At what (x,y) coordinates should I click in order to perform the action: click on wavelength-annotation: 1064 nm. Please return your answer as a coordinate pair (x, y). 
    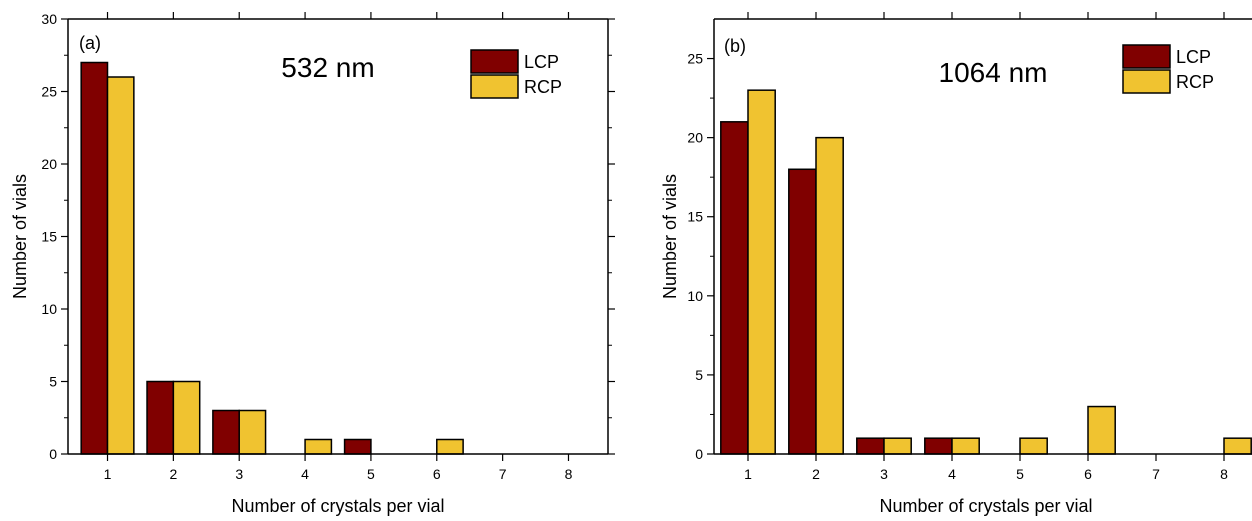
    Looking at the image, I should click on (993, 72).